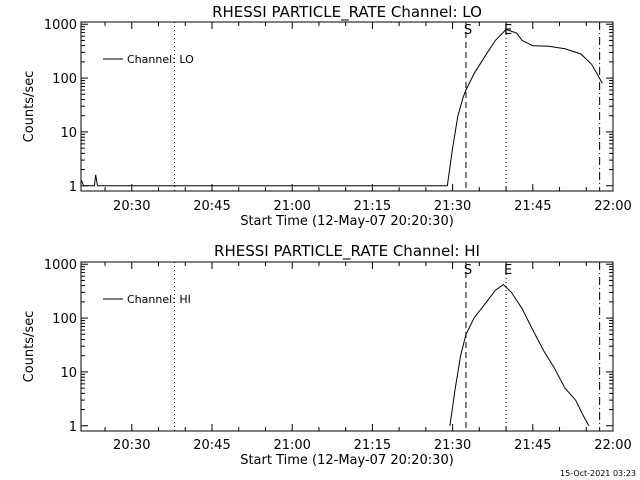  Describe the element at coordinates (347, 12) in the screenshot. I see `chart-title: RHESSI PARTICLE_RATE Channel: LO` at that location.